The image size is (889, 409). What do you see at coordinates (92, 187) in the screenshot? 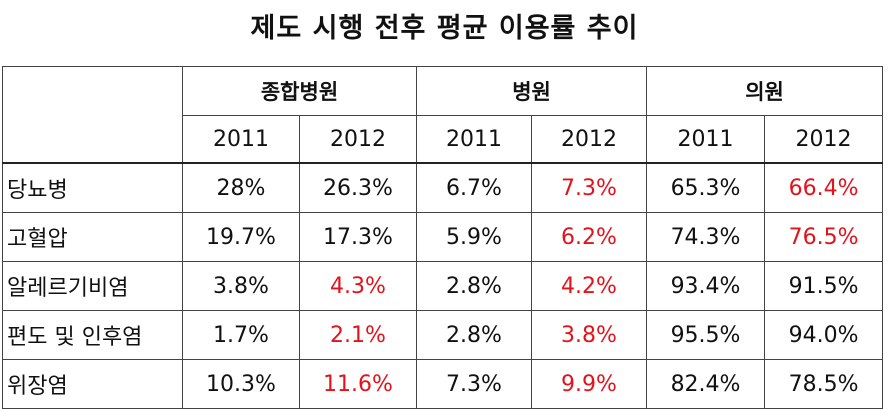
I see `row-label: 당뇨병` at bounding box center [92, 187].